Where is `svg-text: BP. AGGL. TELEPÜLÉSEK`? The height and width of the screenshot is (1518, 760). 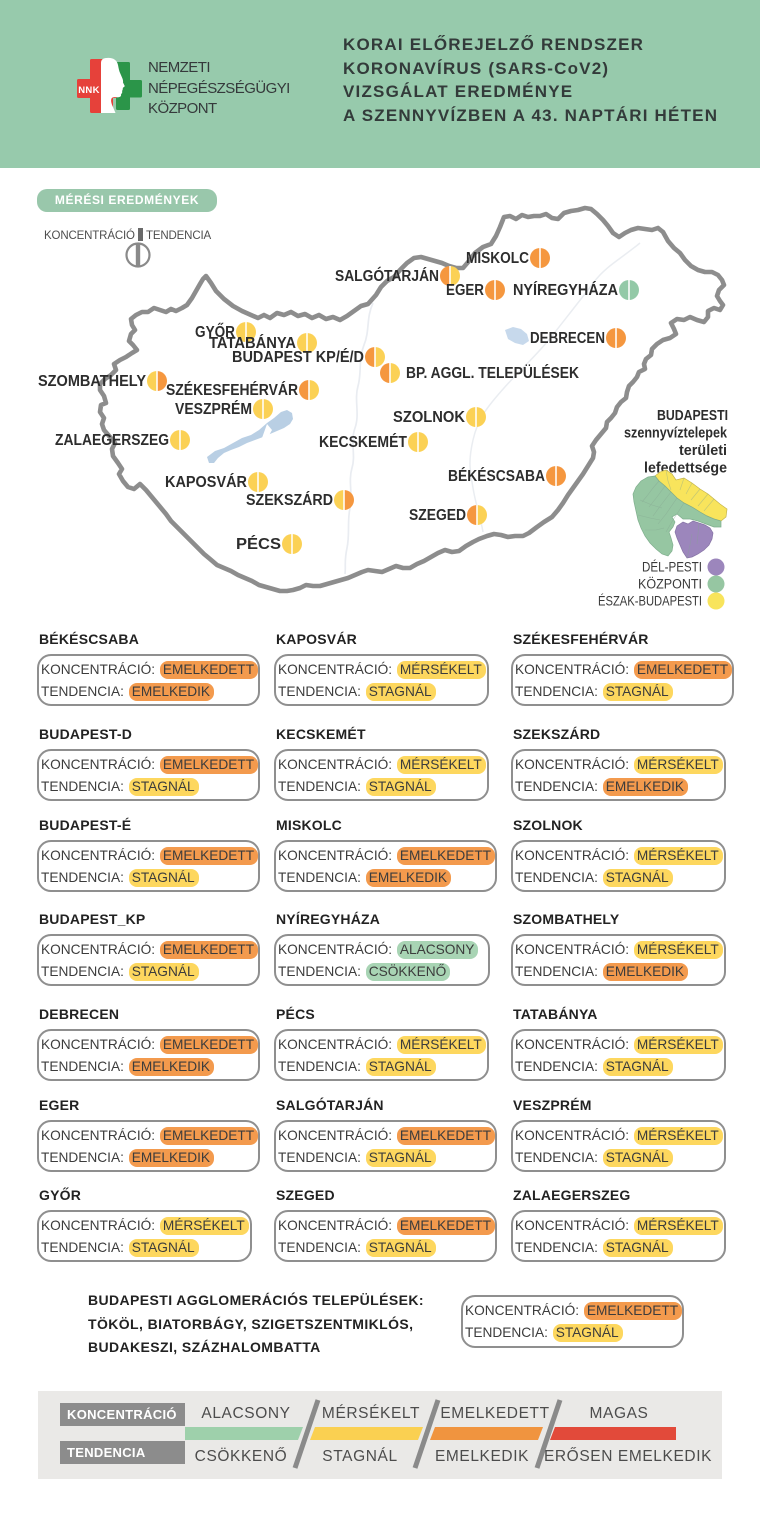
svg-text: BP. AGGL. TELEPÜLÉSEK is located at coordinates (493, 373).